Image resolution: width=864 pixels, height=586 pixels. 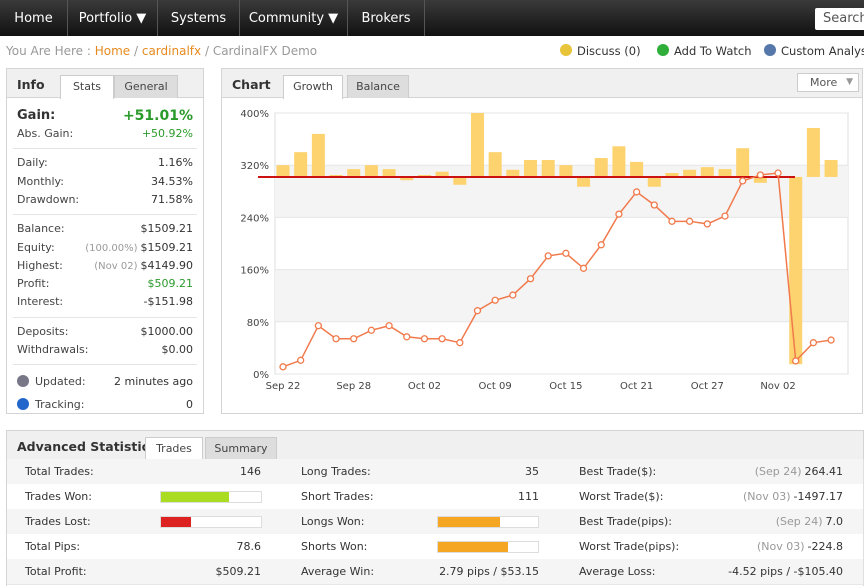 What do you see at coordinates (712, 522) in the screenshot?
I see `stat-row: Best Trade(pips): (Sep 24) 7.0` at bounding box center [712, 522].